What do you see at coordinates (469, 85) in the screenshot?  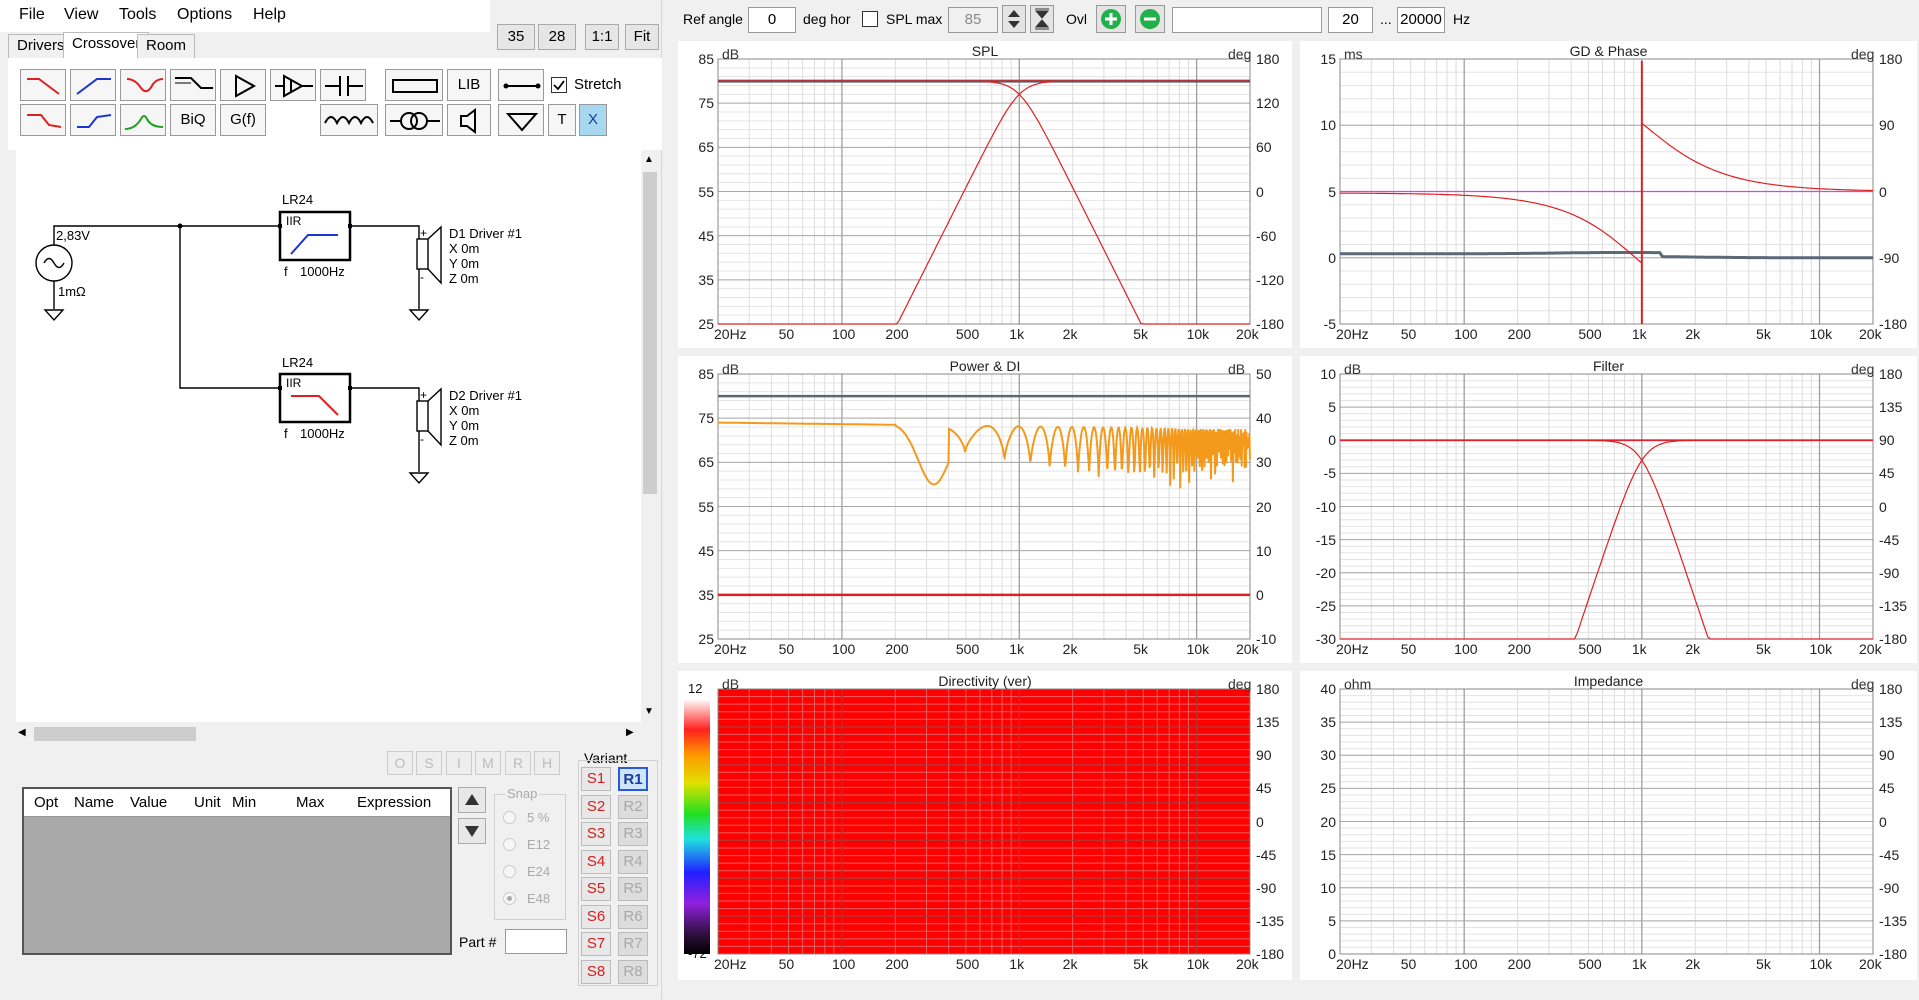 I see `lib-button: LIB` at bounding box center [469, 85].